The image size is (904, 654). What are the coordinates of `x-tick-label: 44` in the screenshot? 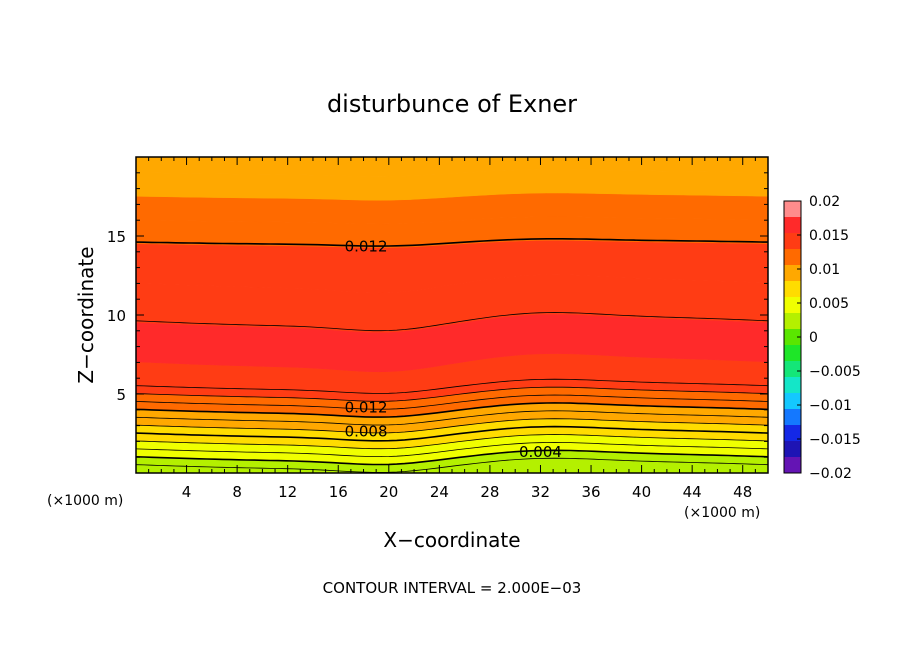 It's located at (692, 492).